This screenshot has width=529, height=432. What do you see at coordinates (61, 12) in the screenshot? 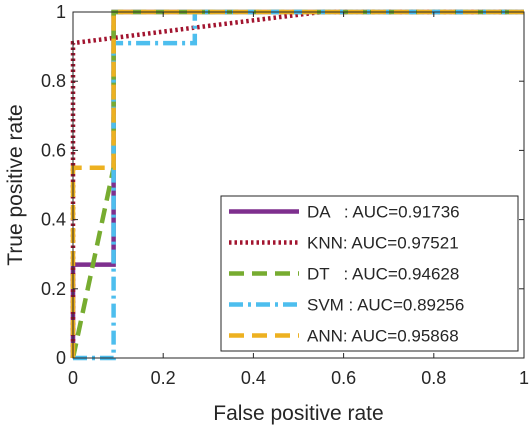
I see `y-tick-label: 1` at bounding box center [61, 12].